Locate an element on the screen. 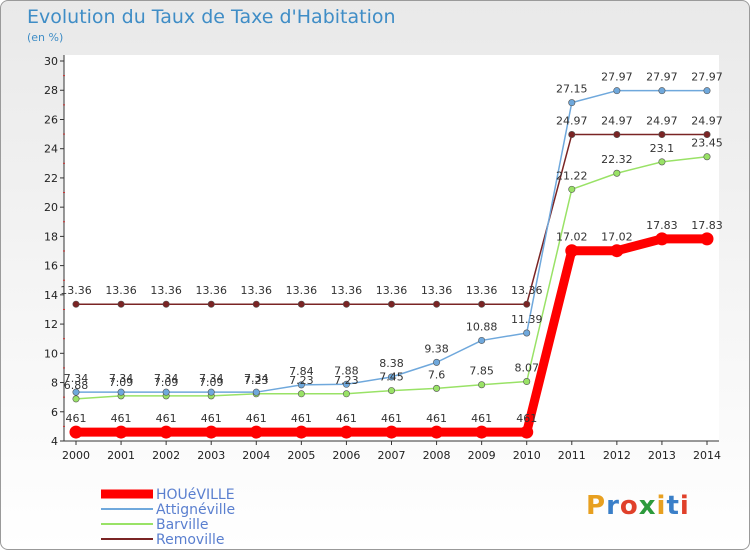 The width and height of the screenshot is (750, 550). data-label: 6.88 is located at coordinates (76, 385).